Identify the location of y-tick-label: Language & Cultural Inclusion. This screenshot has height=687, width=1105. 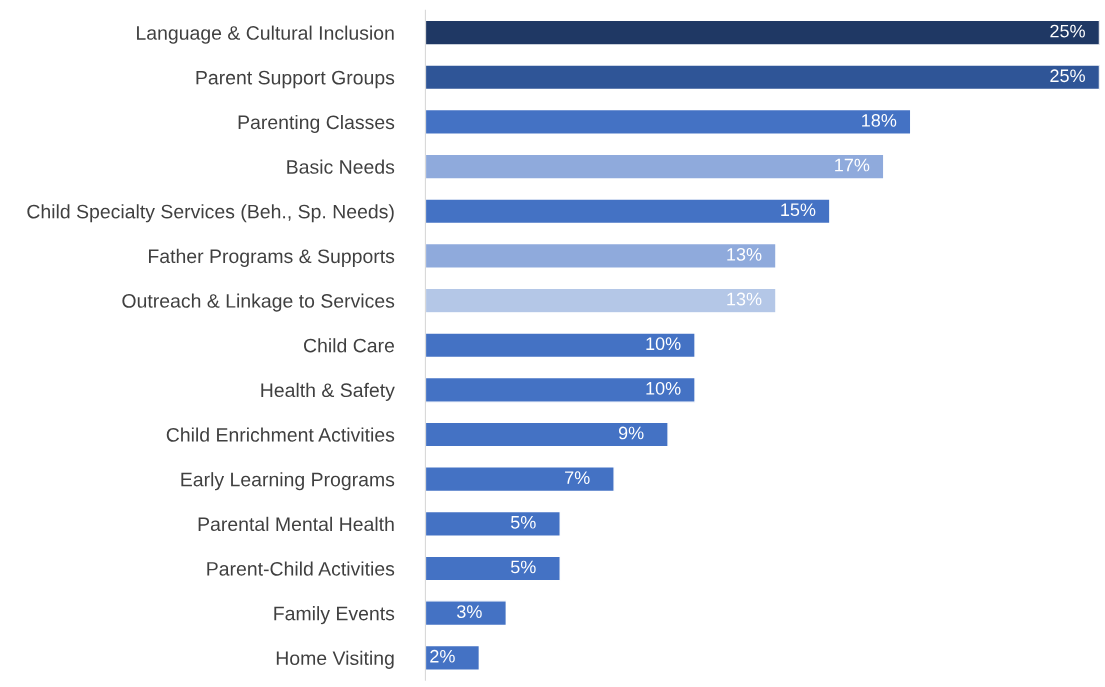
(265, 34).